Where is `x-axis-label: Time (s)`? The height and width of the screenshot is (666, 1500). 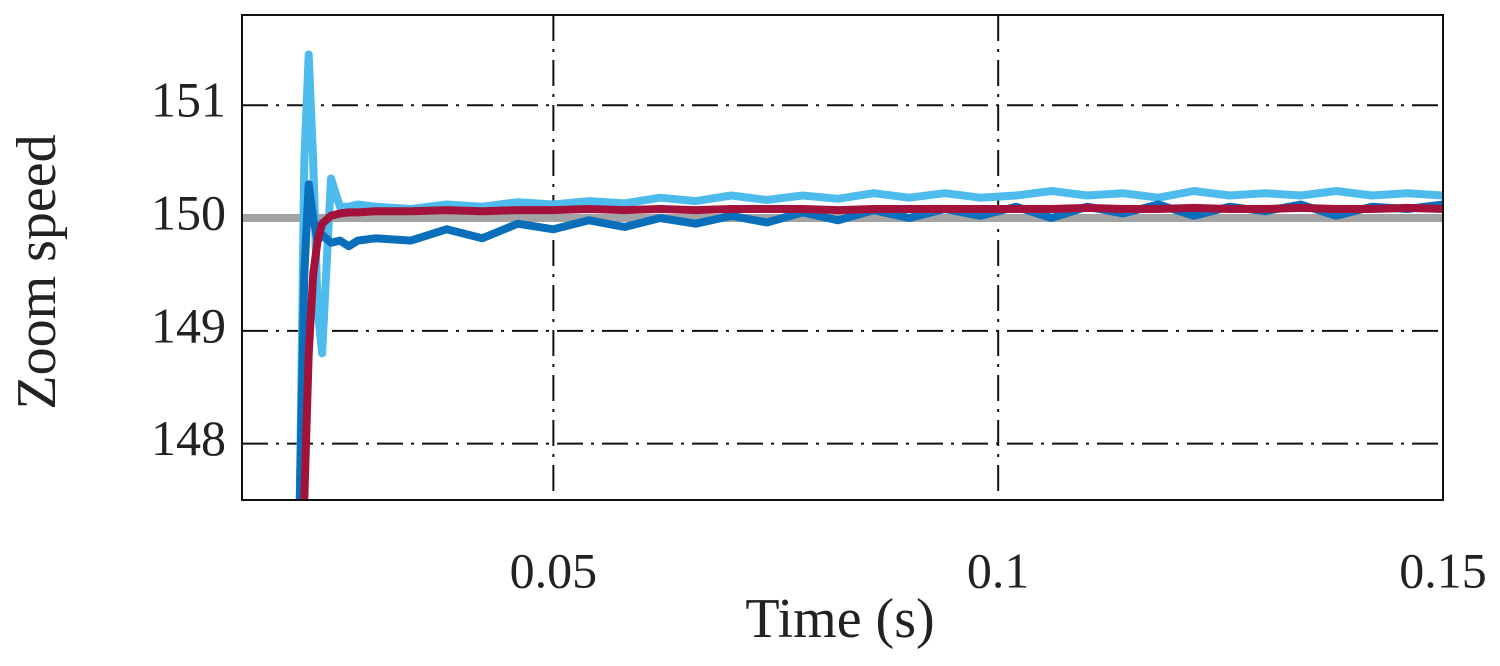
x-axis-label: Time (s) is located at coordinates (839, 619).